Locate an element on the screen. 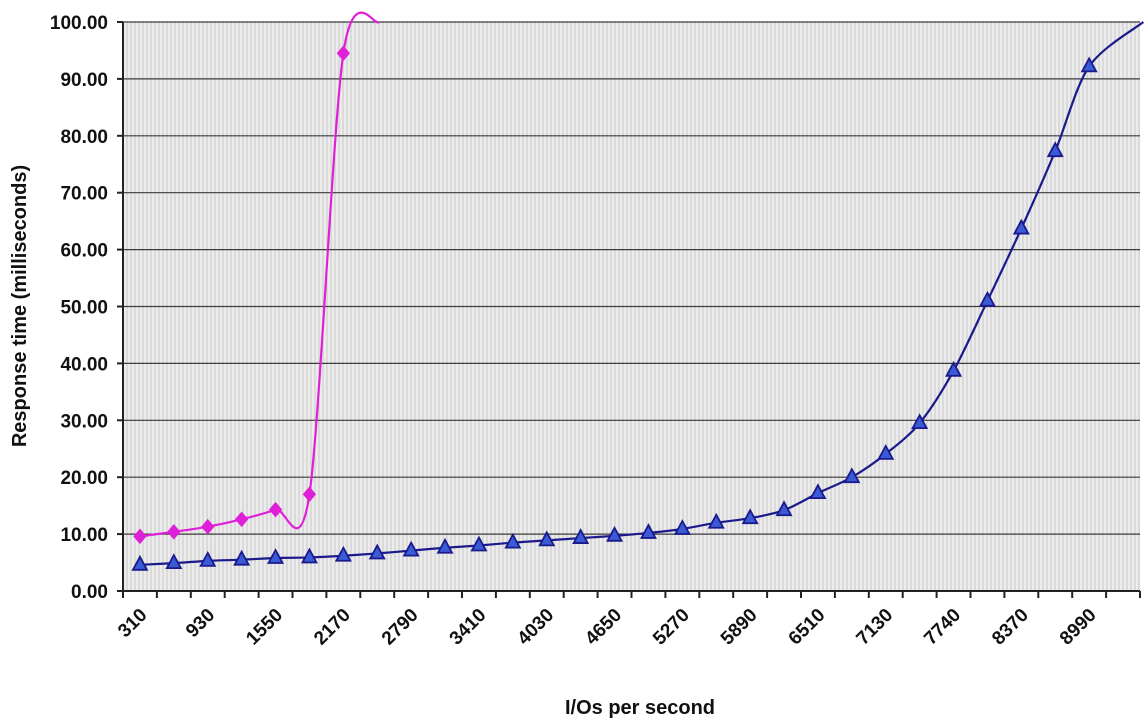 Image resolution: width=1146 pixels, height=724 pixels. x-tick-label: 6510 is located at coordinates (807, 627).